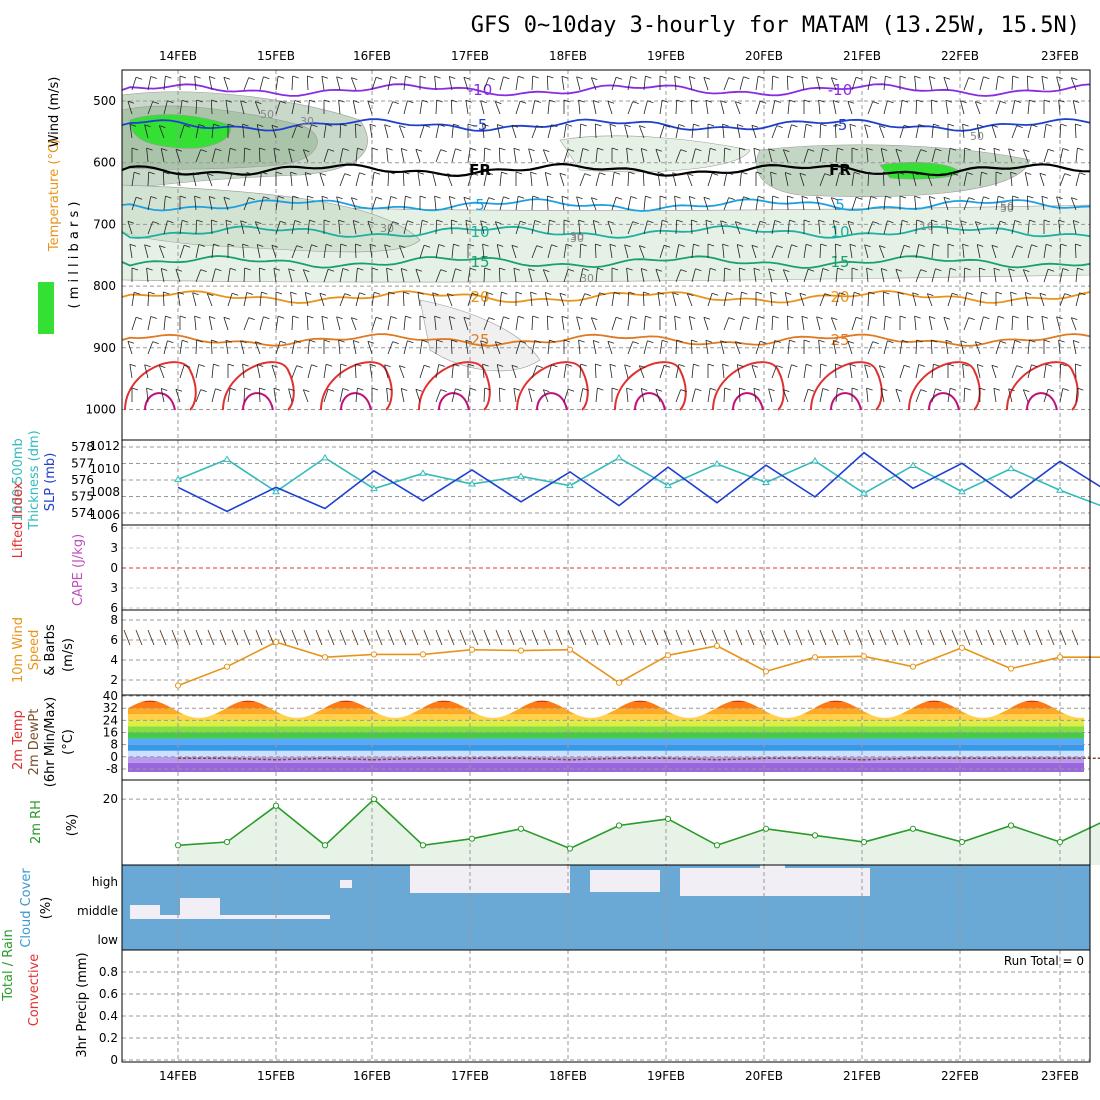  What do you see at coordinates (606, 652) in the screenshot?
I see `panel-background` at bounding box center [606, 652].